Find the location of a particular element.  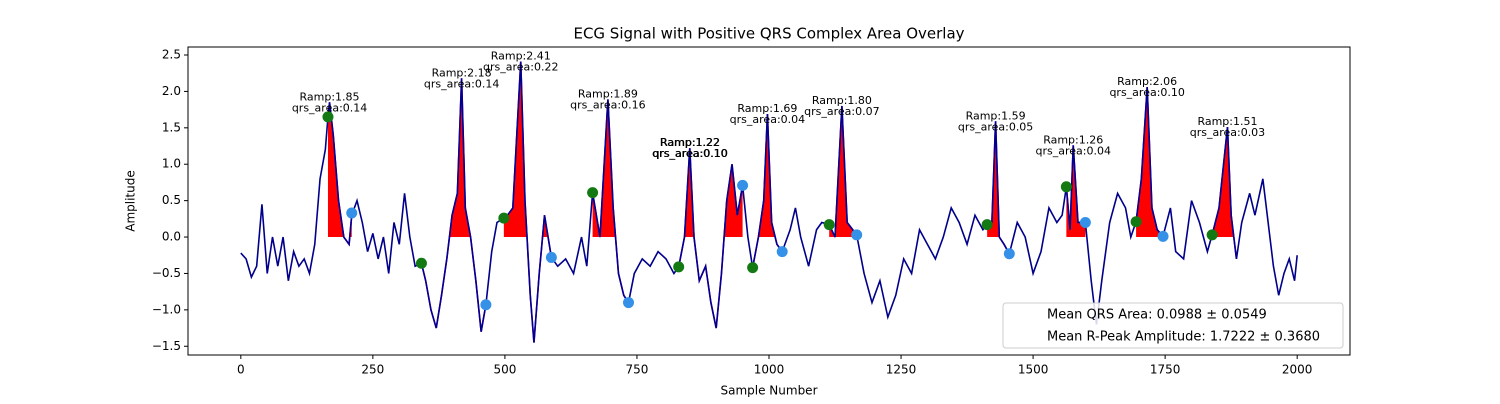

annotation: qrs_area:0.05 is located at coordinates (995, 126).